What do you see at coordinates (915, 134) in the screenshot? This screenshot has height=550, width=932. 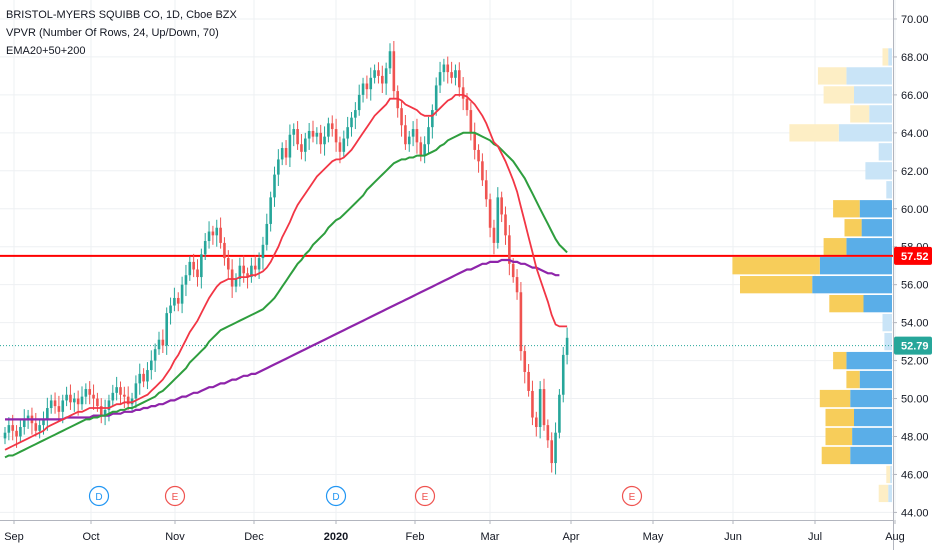 I see `y-tick-label: 64.00` at bounding box center [915, 134].